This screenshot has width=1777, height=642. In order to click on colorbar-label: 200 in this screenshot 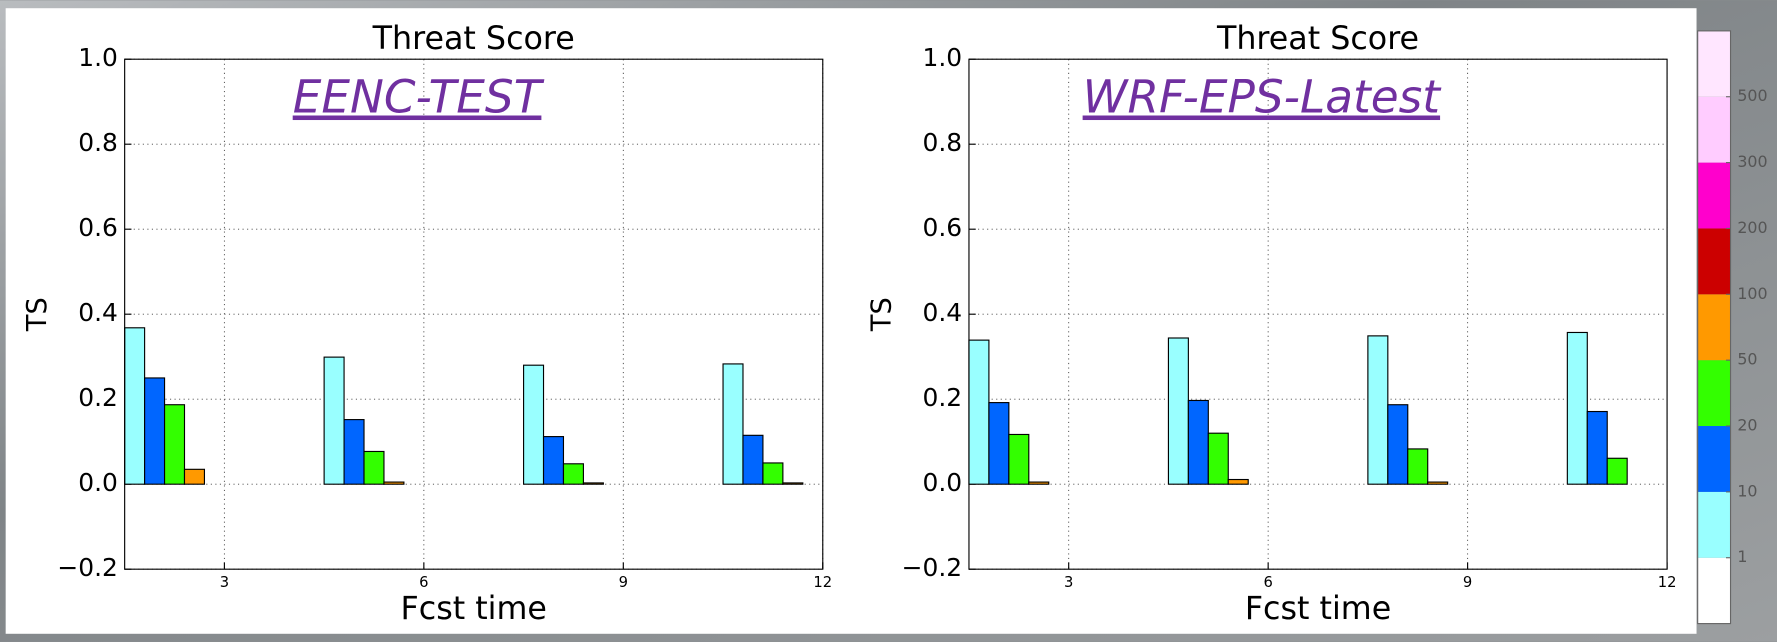, I will do `click(1752, 227)`.